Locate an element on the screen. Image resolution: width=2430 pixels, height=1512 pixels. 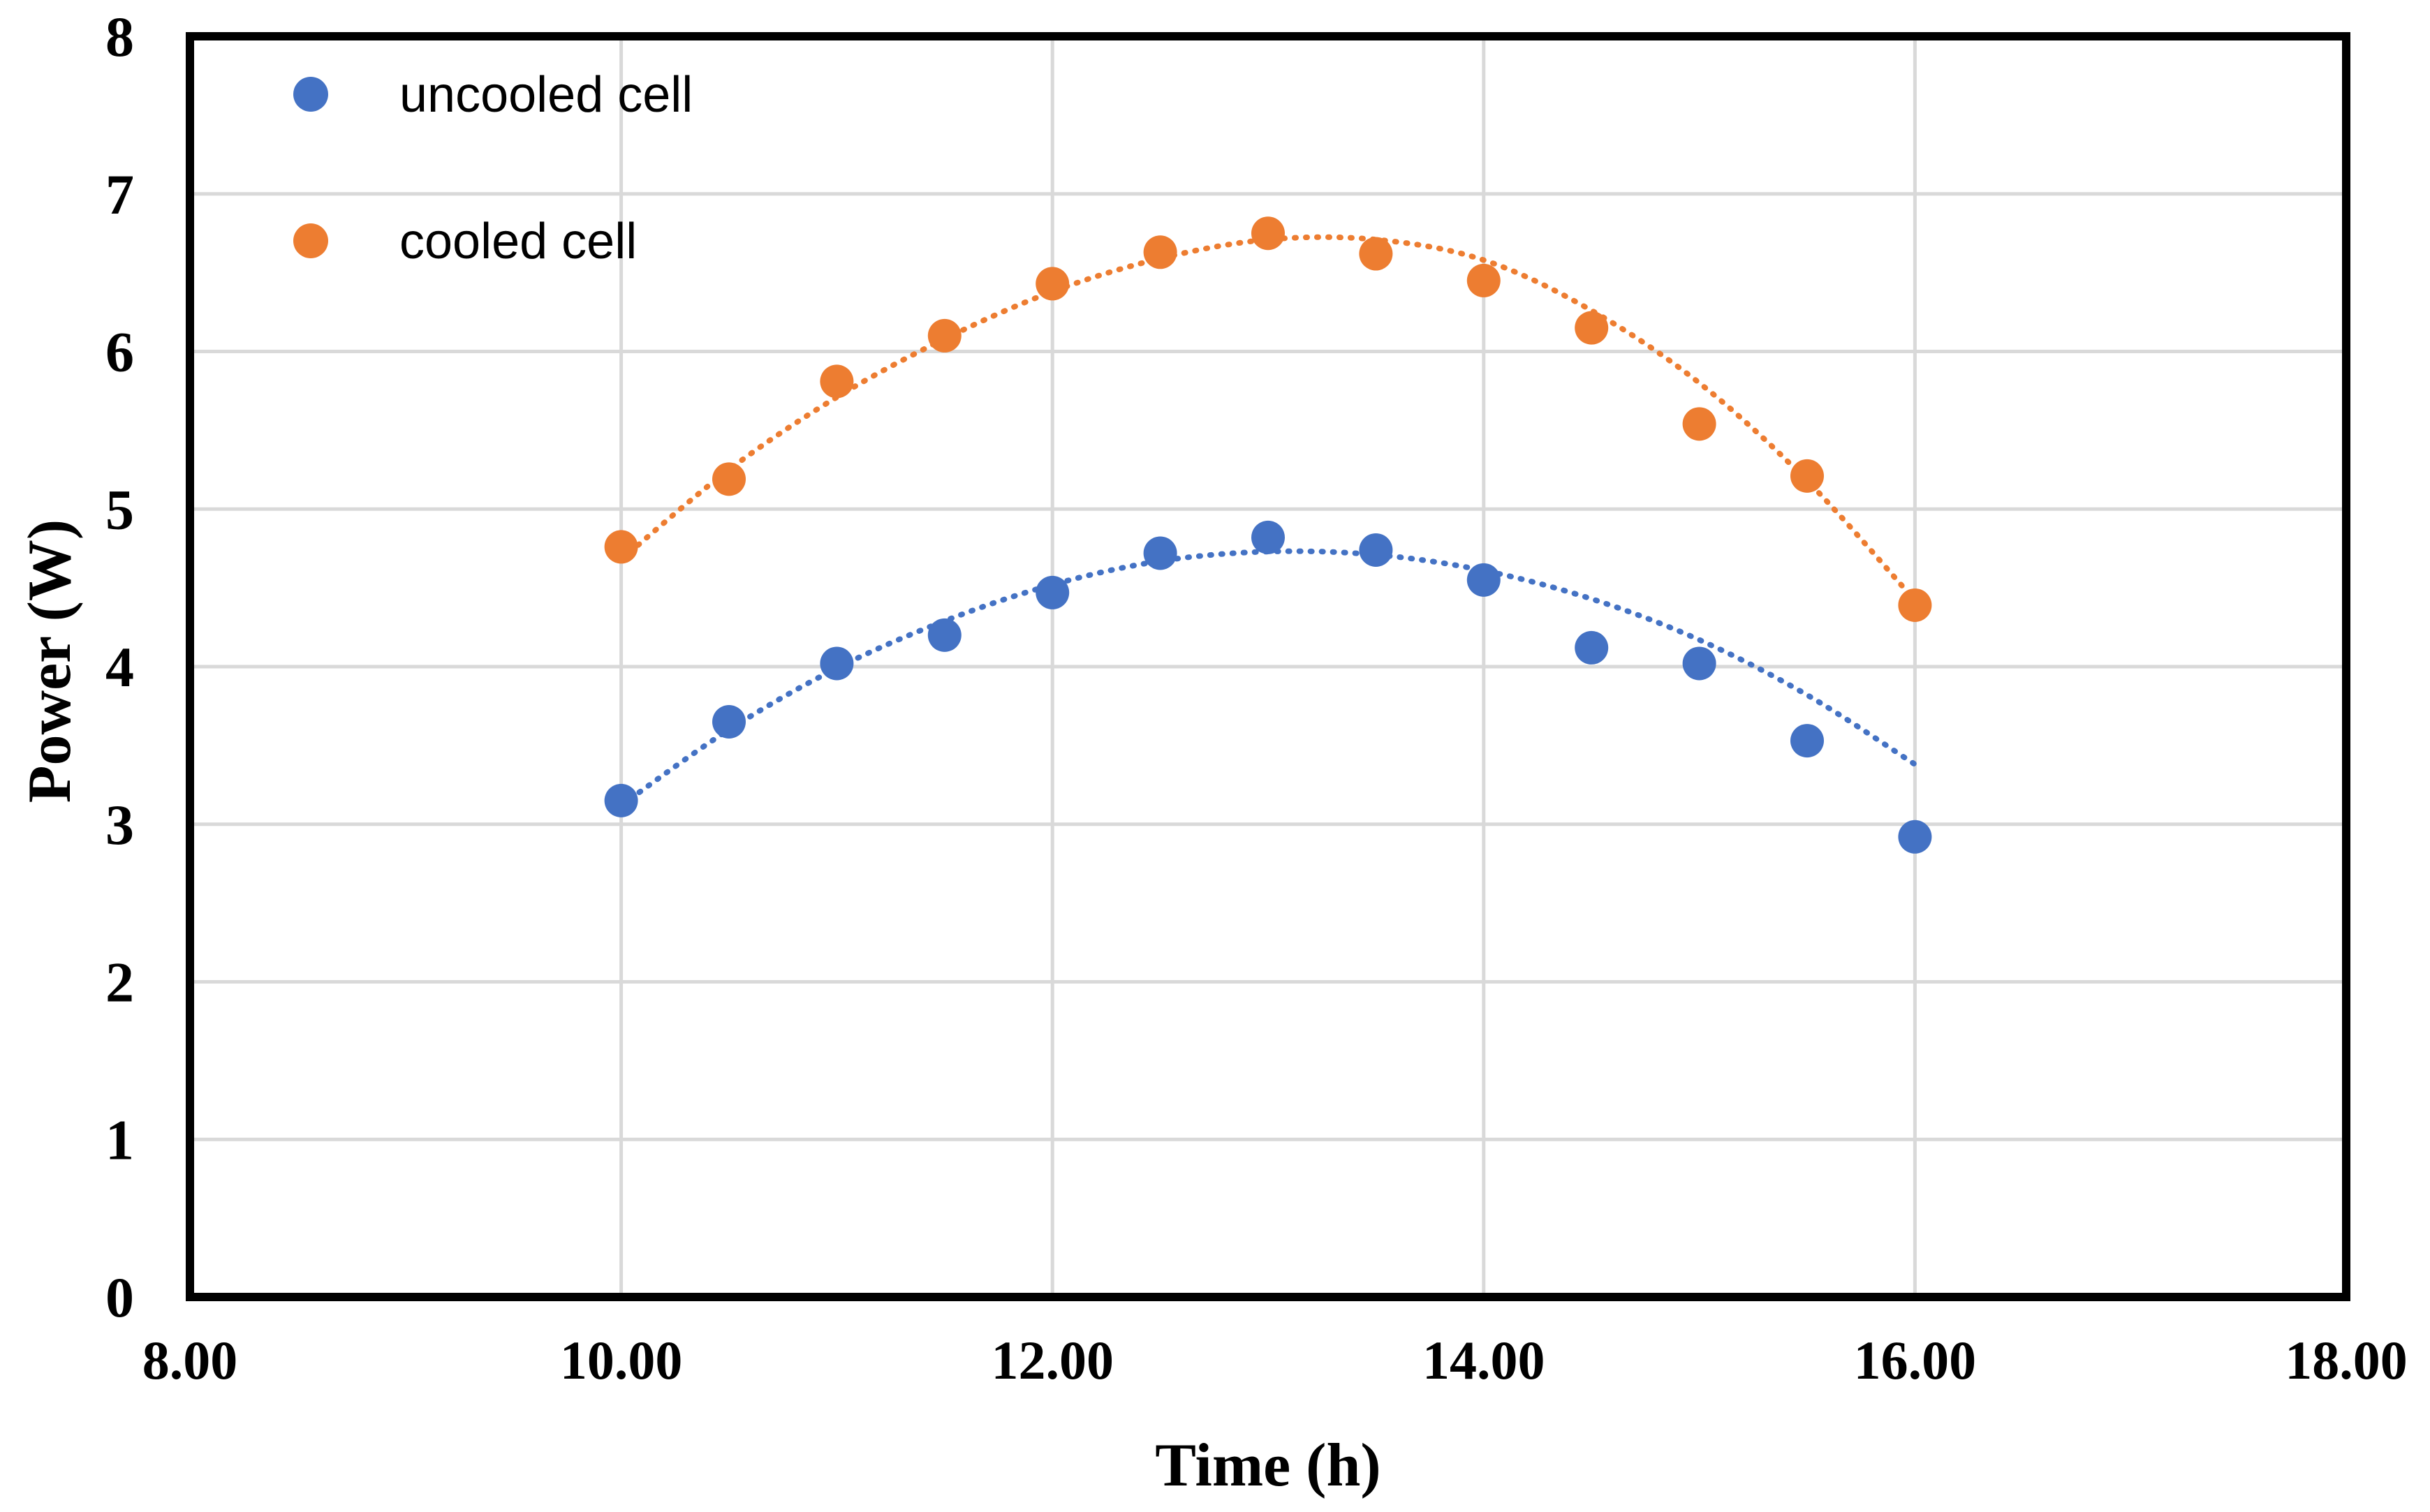
x-tick-label-8: 8.00 is located at coordinates (190, 1360).